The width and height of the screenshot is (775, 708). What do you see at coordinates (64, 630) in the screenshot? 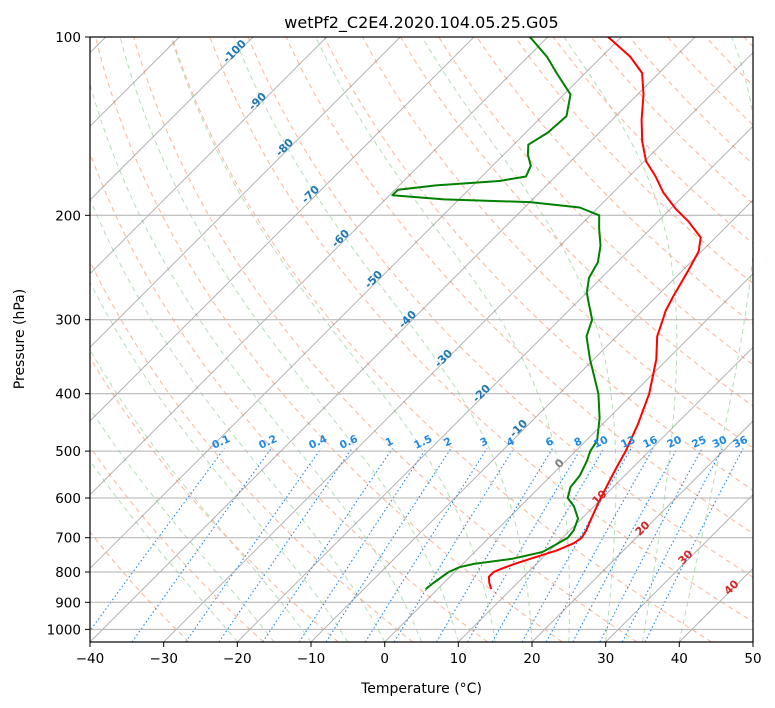
I see `y-tick-label: 1000` at bounding box center [64, 630].